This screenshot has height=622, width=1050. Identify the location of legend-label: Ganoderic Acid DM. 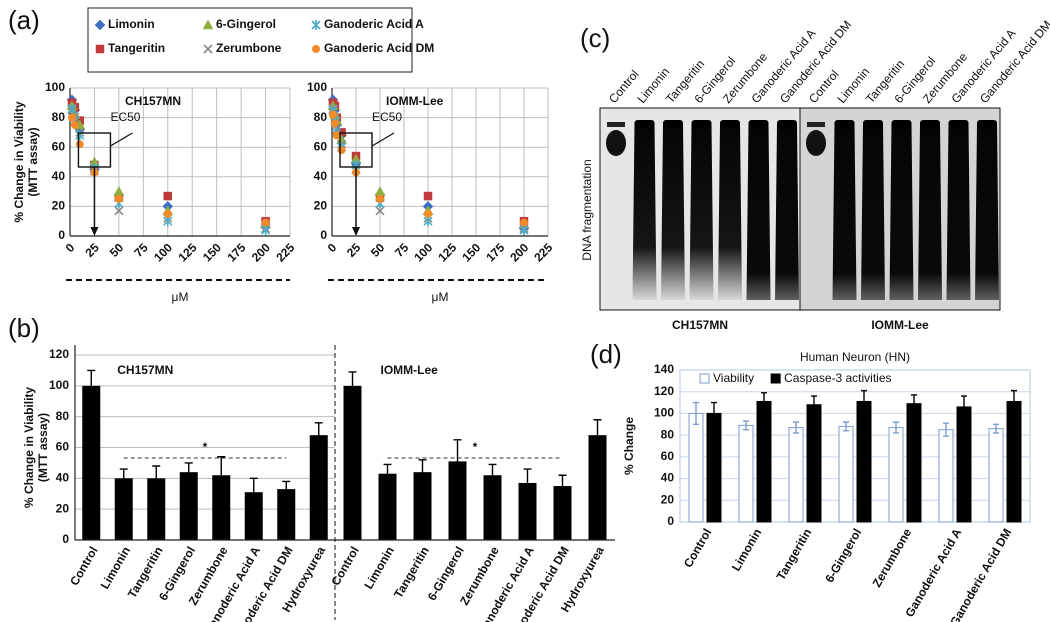
(379, 48).